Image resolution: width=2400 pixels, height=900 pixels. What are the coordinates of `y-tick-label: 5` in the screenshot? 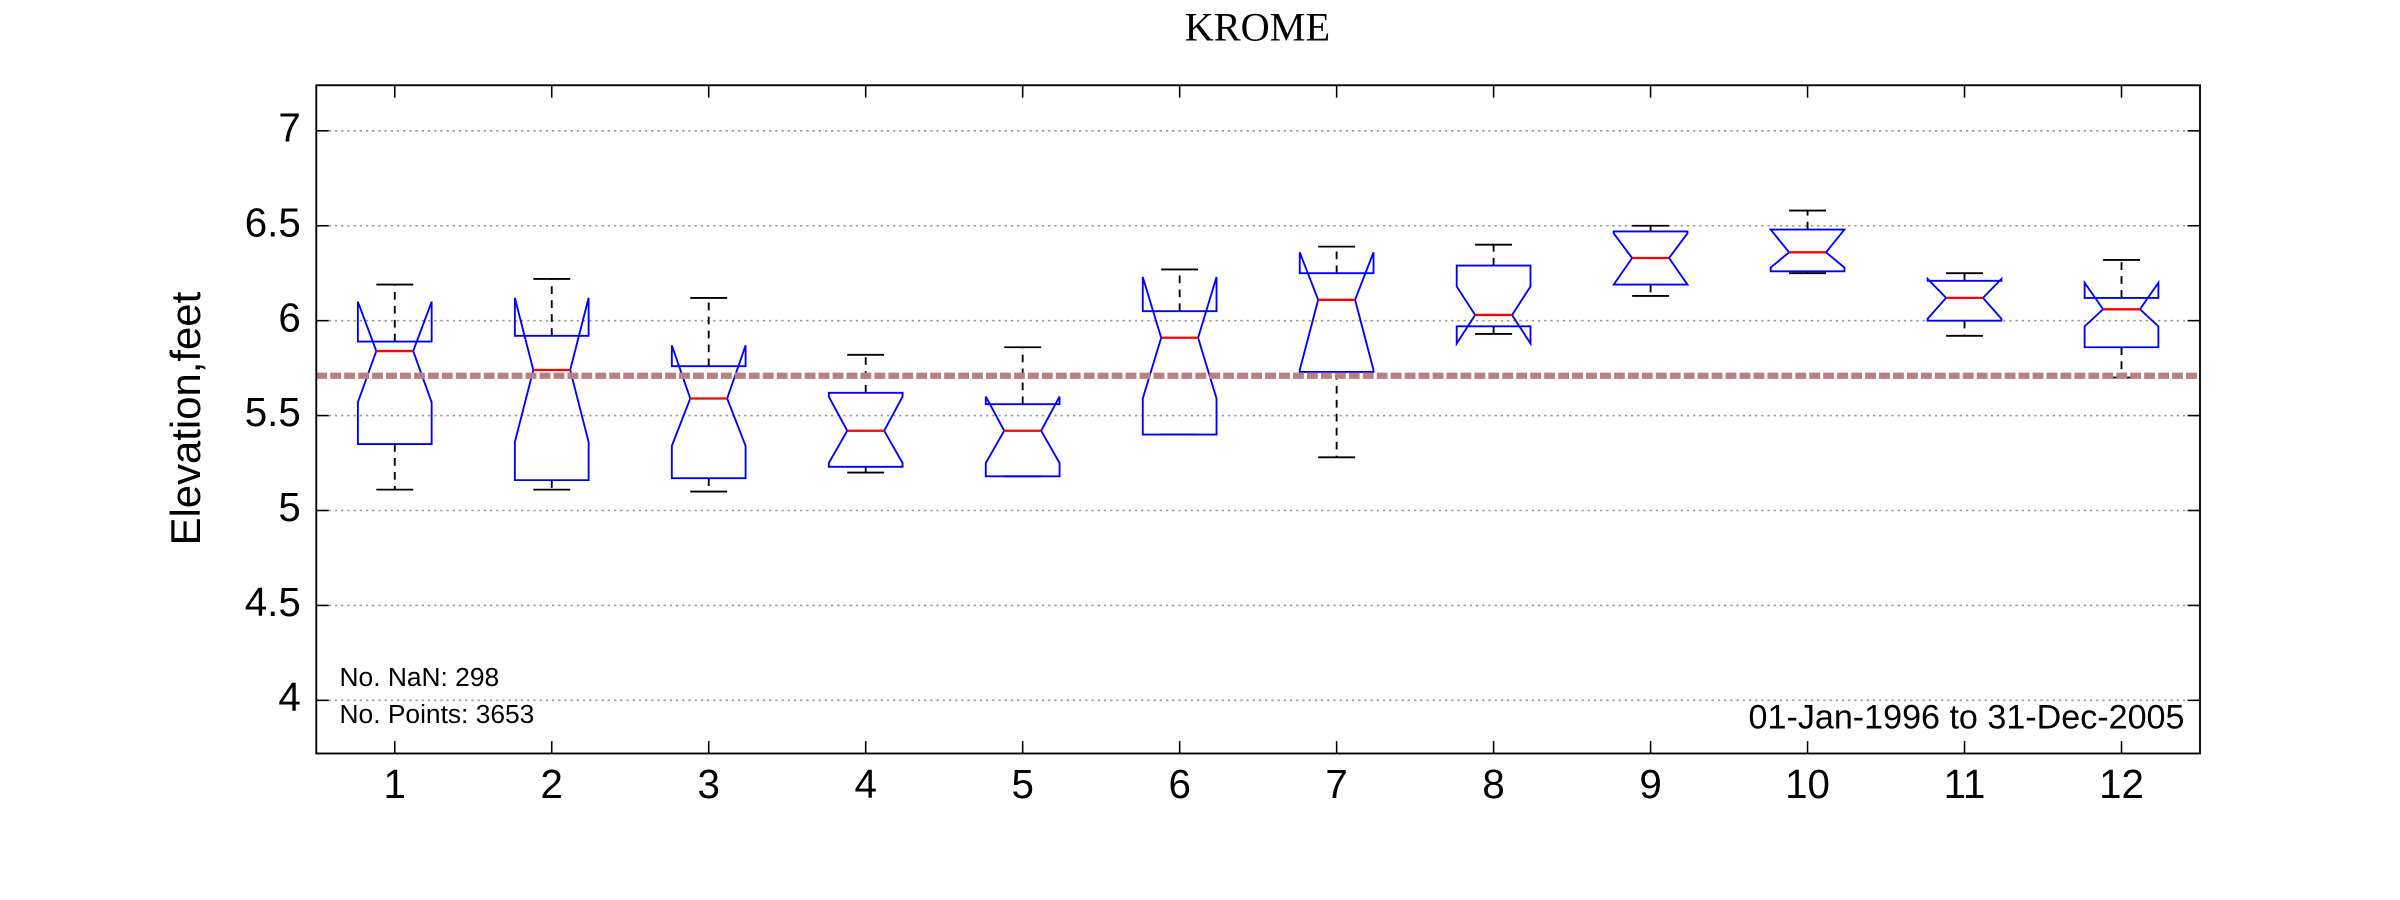 It's located at (289, 507).